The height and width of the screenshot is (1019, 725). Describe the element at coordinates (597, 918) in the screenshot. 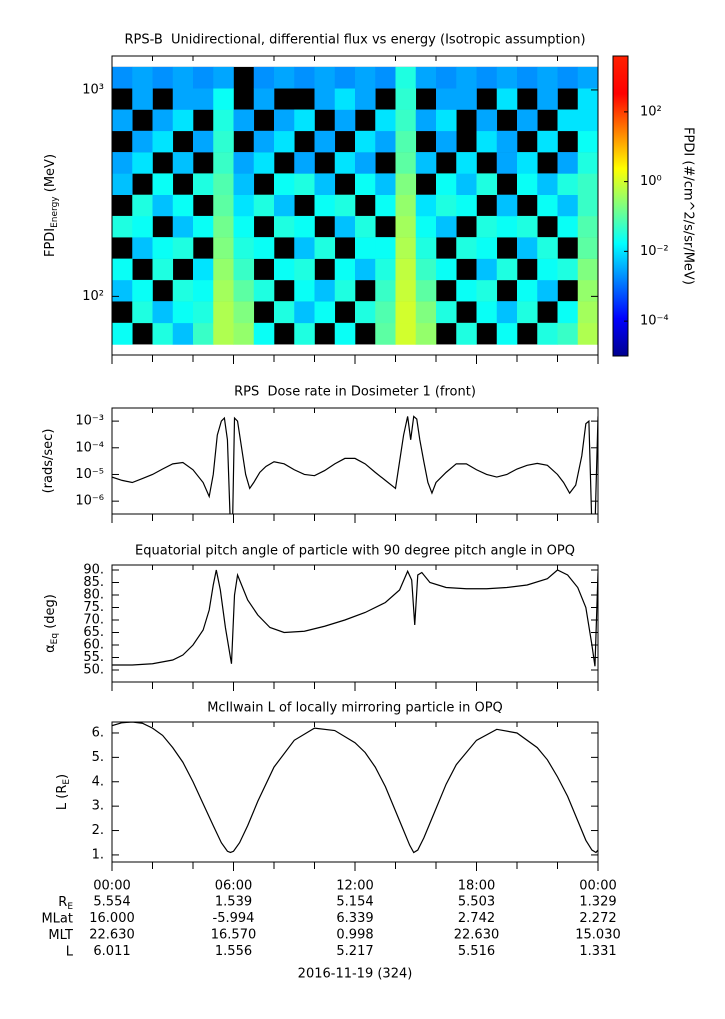

I see `ephemeris-value: 2.272` at that location.